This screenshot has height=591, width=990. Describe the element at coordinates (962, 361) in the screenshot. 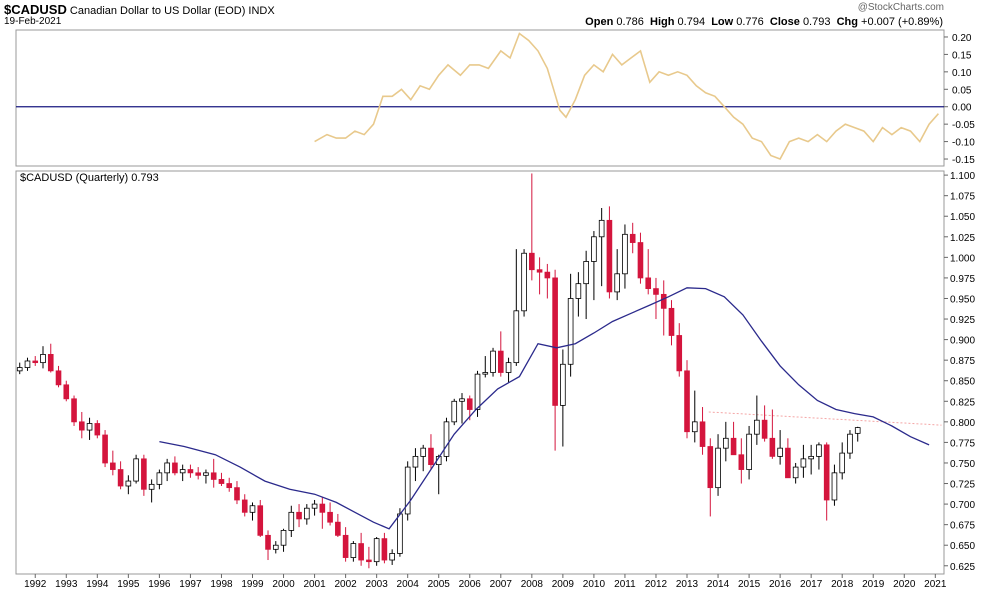

I see `price-ytick-label: 0.875` at that location.